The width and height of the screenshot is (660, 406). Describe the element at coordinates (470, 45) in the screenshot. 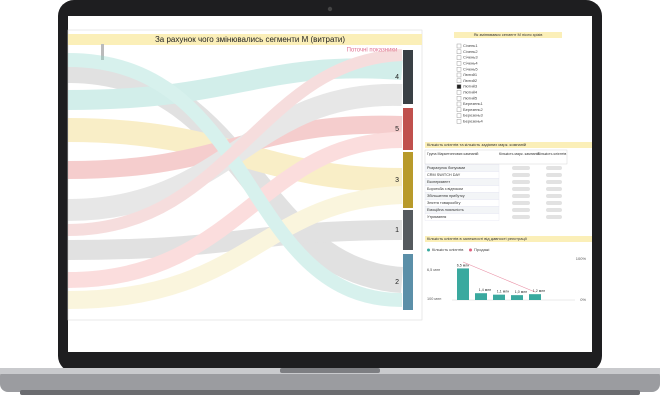

I see `filter-item: Січень1` at that location.